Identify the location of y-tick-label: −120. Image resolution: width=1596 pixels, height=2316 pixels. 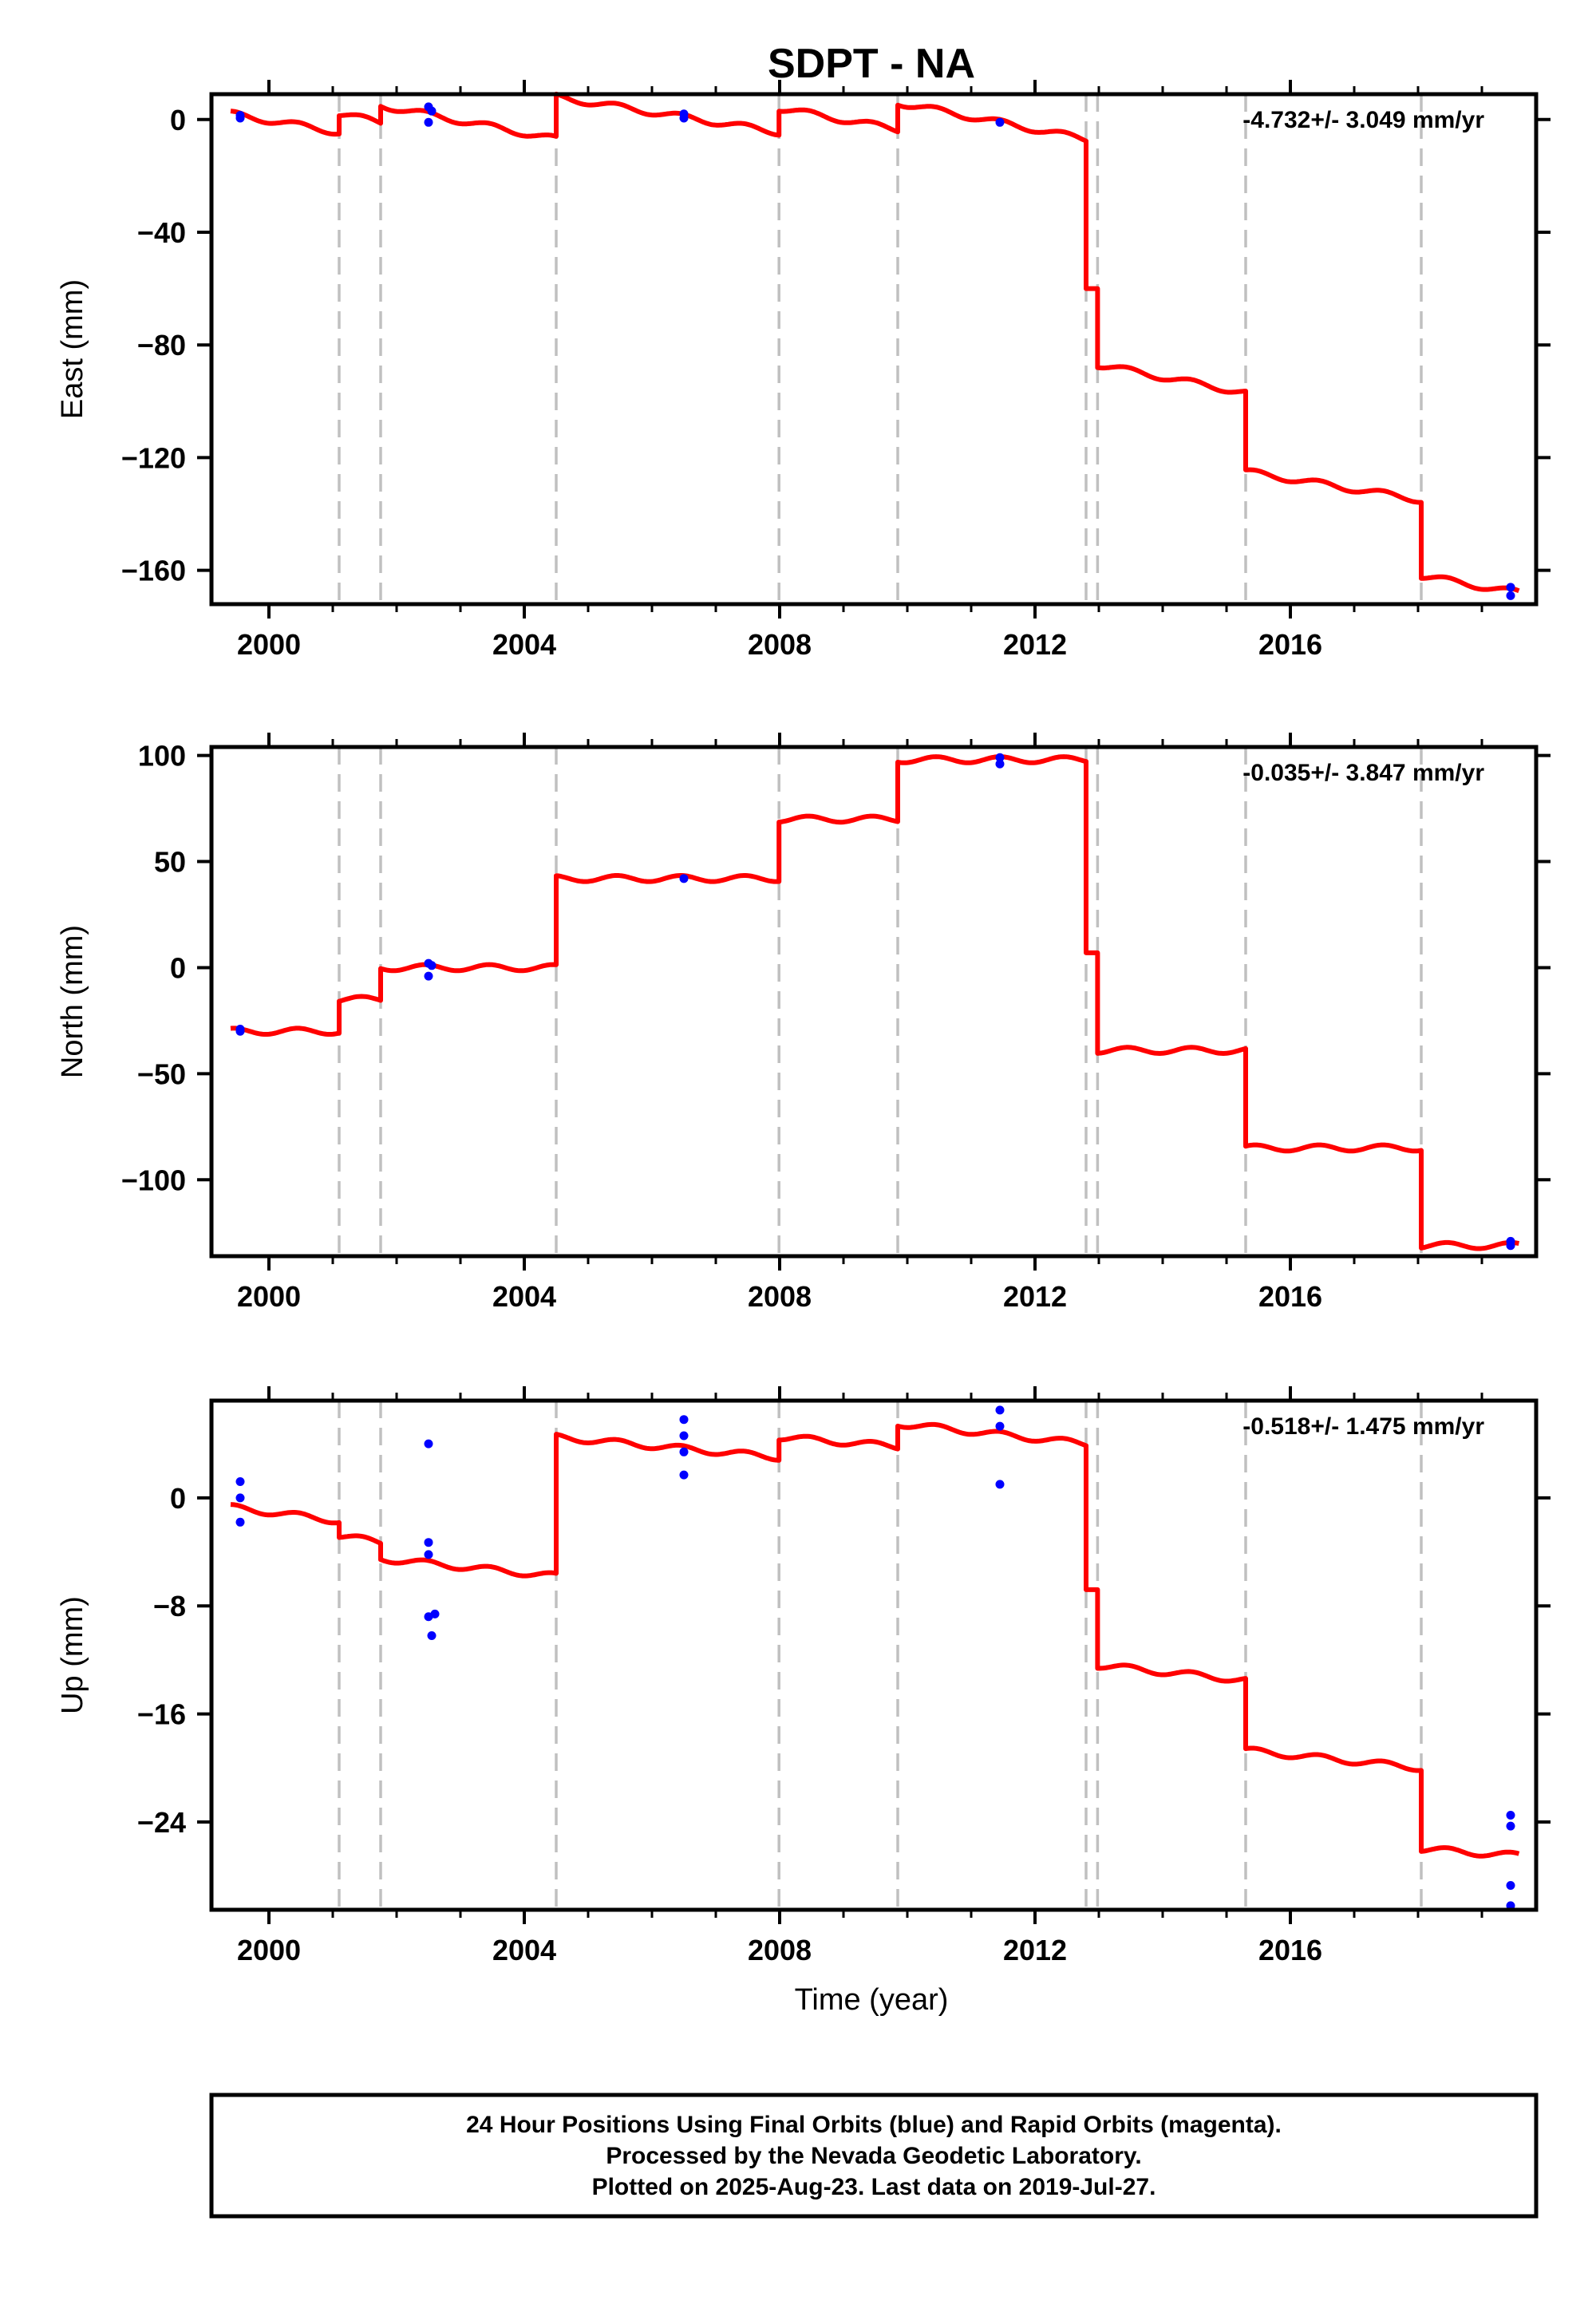
(153, 457).